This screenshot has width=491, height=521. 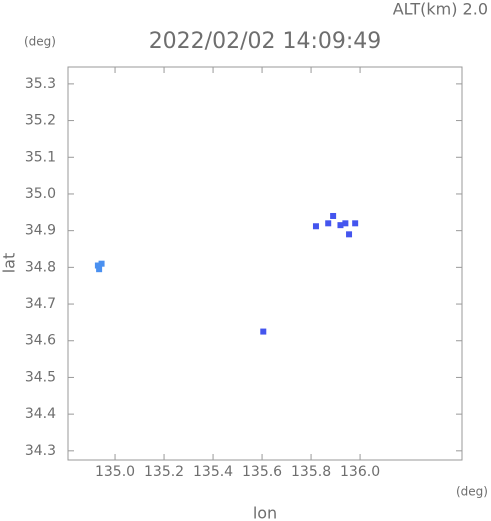 I want to click on y-tick-label: 34.9, so click(x=40, y=231).